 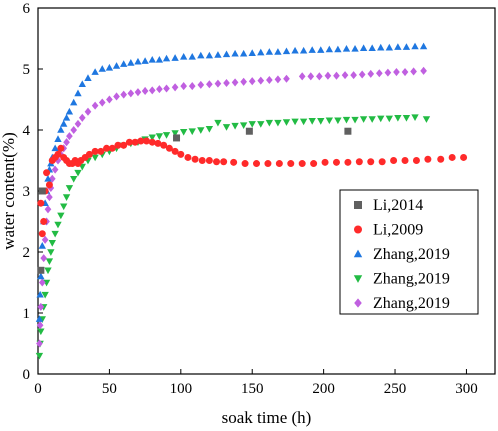 I want to click on y-tick-label: 3, so click(x=27, y=192).